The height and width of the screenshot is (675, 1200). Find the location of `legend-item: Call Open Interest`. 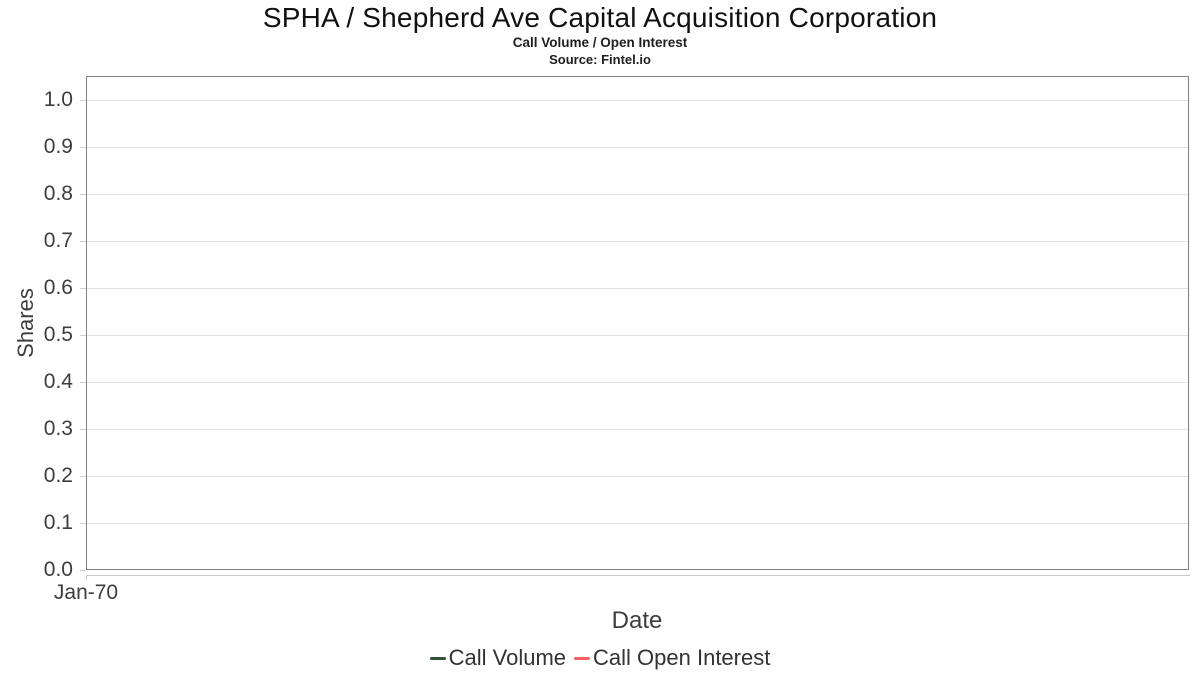

legend-item: Call Open Interest is located at coordinates (672, 658).